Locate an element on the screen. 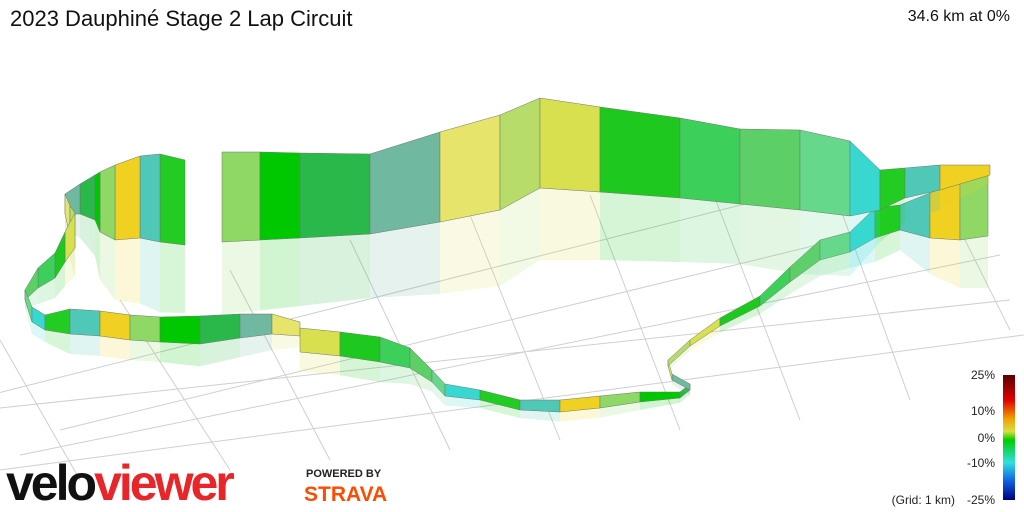  logo: veloviewer is located at coordinates (120, 483).